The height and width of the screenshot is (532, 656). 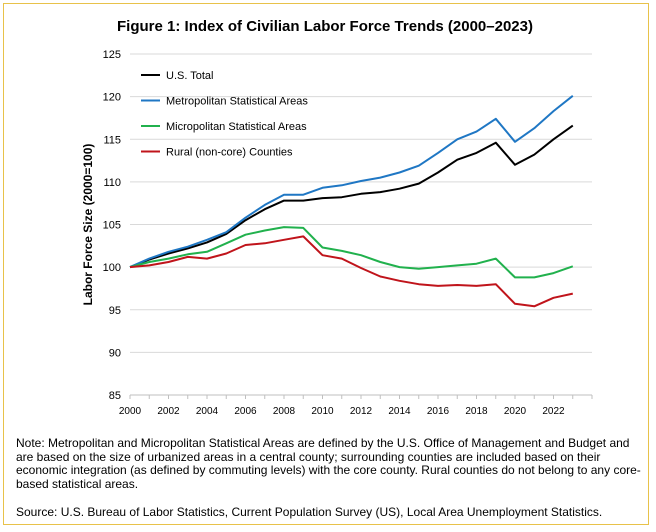 I want to click on y-tick-label: 85, so click(x=115, y=396).